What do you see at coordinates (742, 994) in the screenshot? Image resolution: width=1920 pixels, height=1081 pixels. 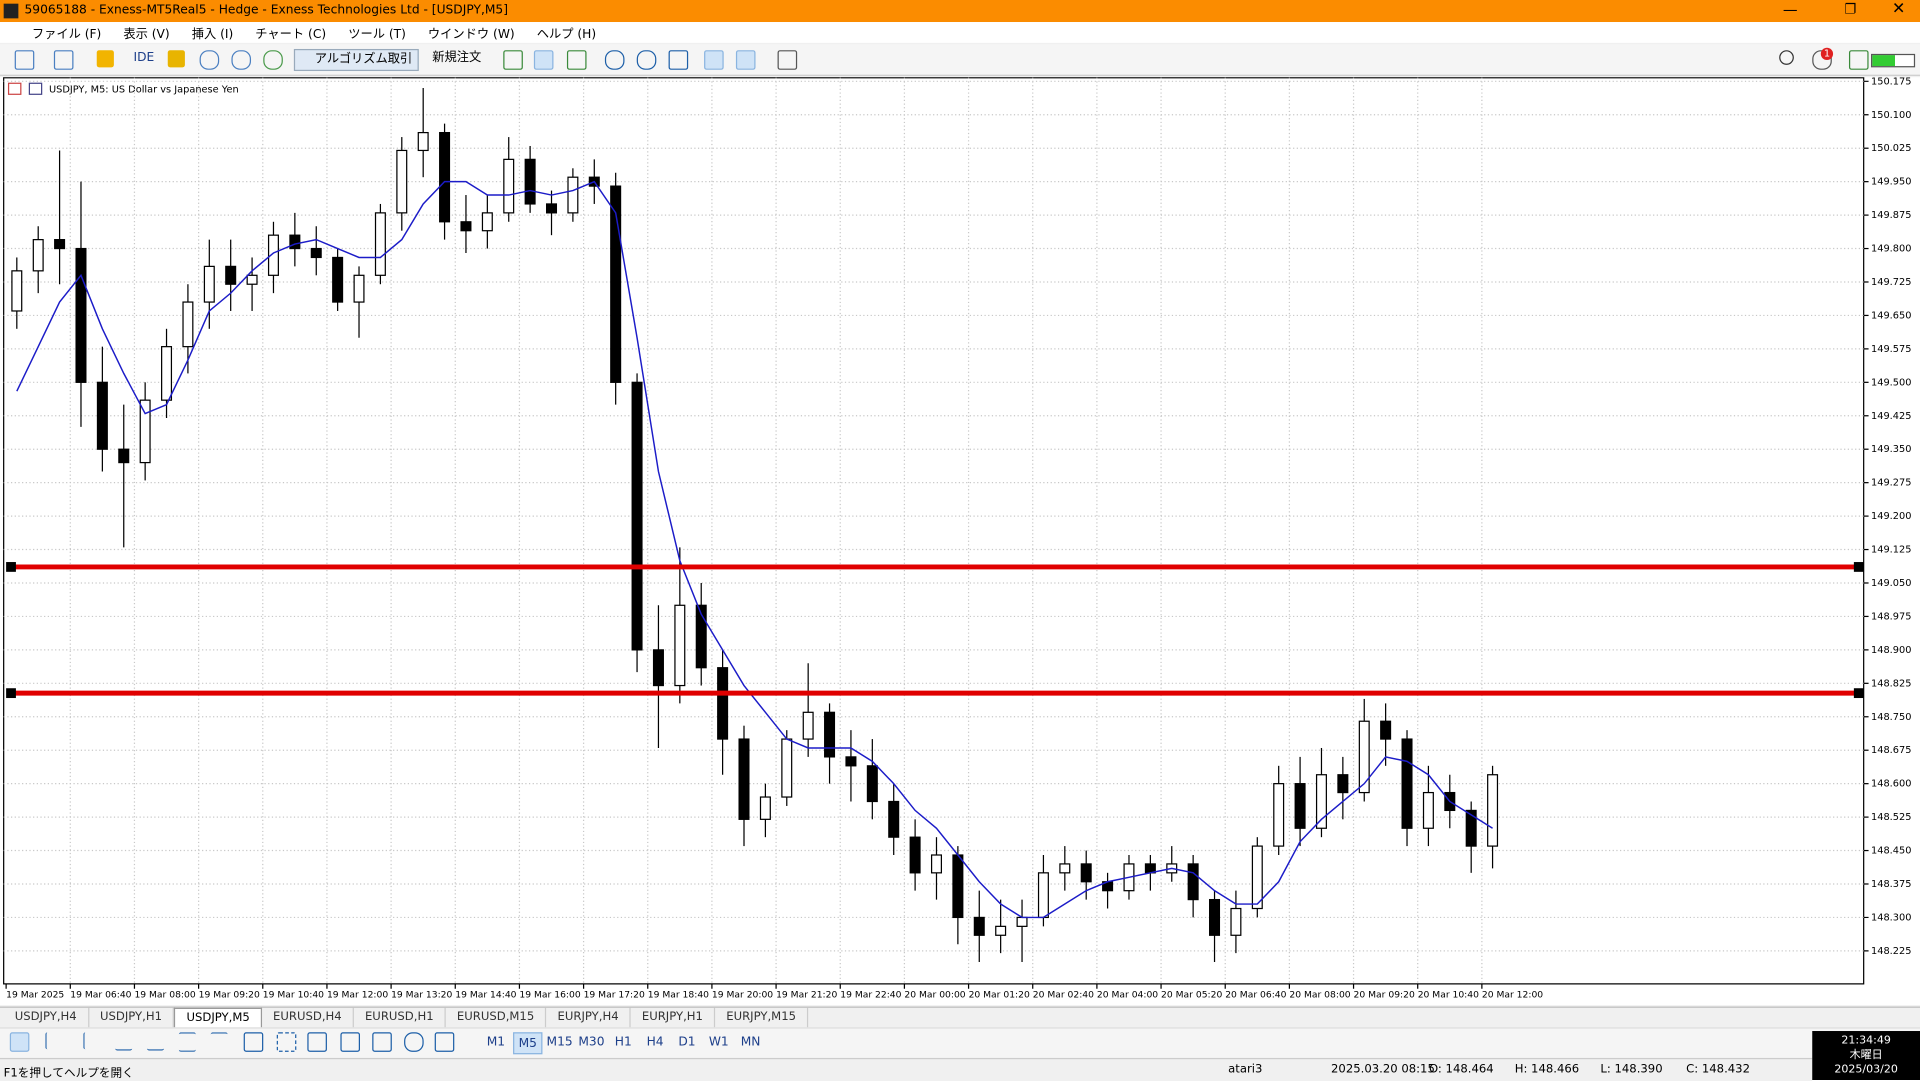 I see `x-tick-label: 19 Mar 20:00` at bounding box center [742, 994].